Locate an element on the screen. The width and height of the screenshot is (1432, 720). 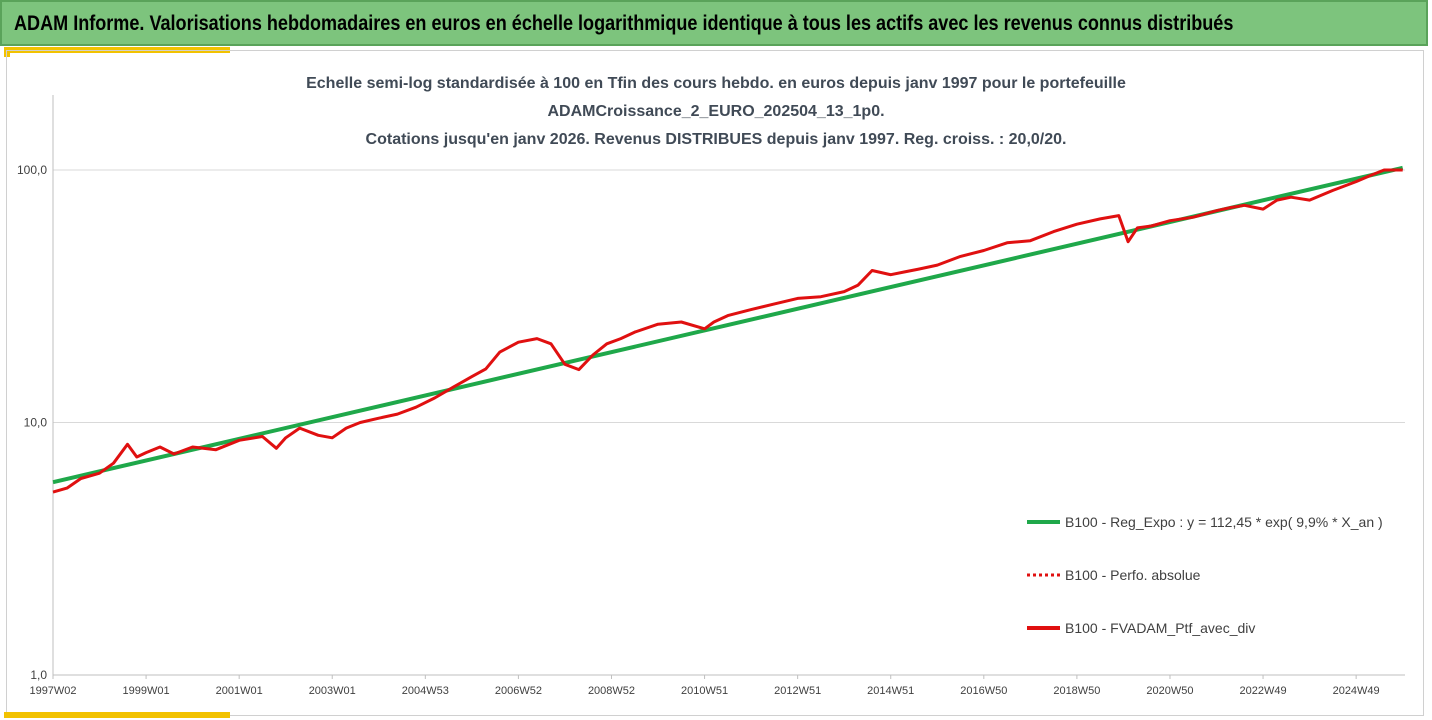
x-tick-label: 2004W53 is located at coordinates (425, 691).